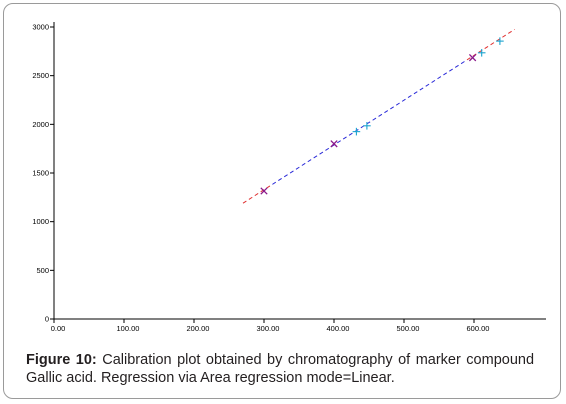  I want to click on y-axis-ticks: 0 500 1000 1500 2000 2500 3000, so click(43, 173).